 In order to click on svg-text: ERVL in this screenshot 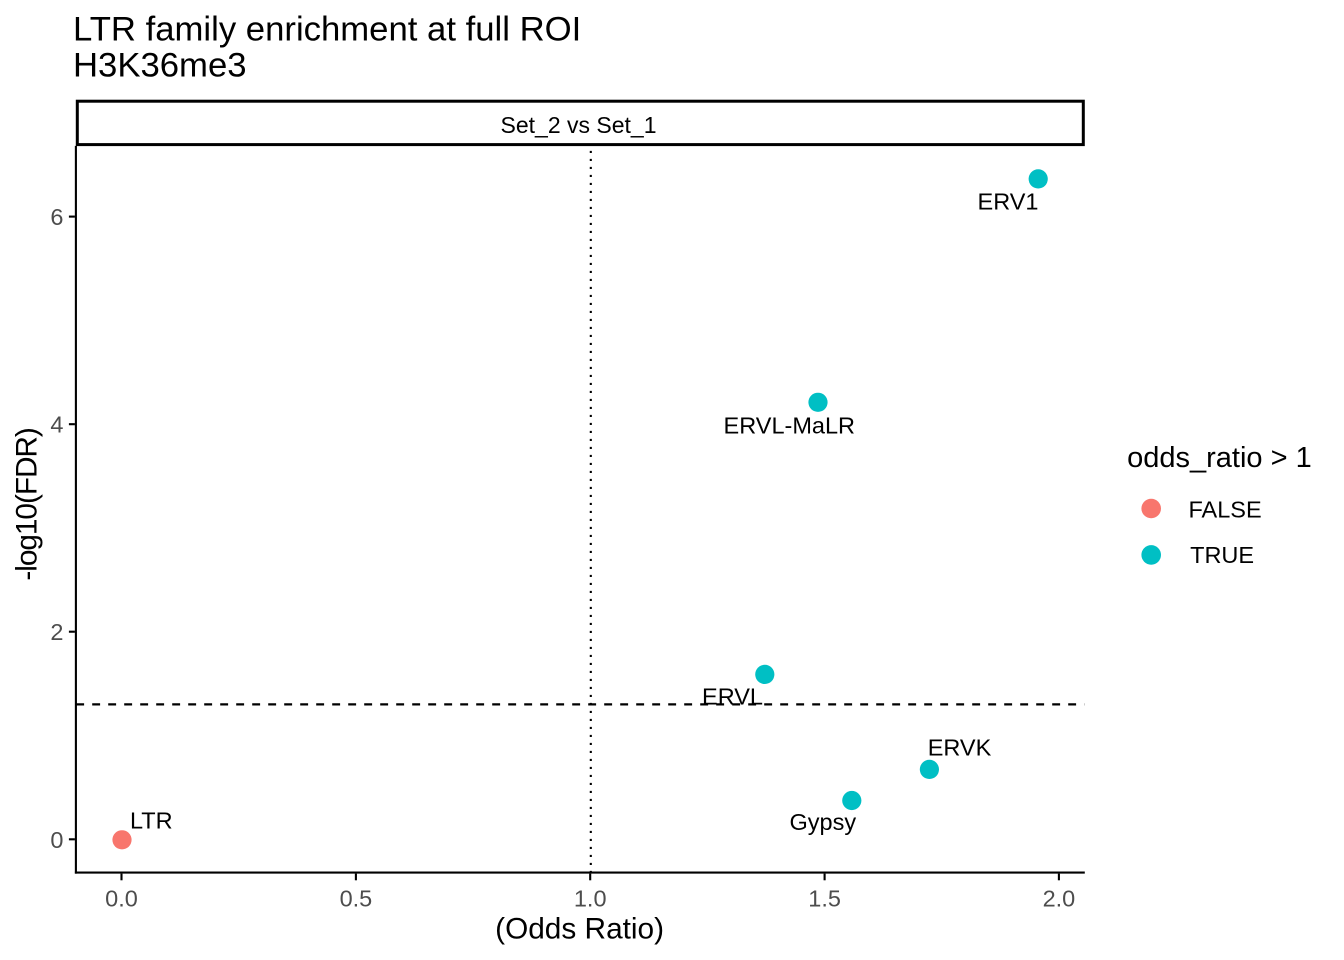, I will do `click(732, 697)`.